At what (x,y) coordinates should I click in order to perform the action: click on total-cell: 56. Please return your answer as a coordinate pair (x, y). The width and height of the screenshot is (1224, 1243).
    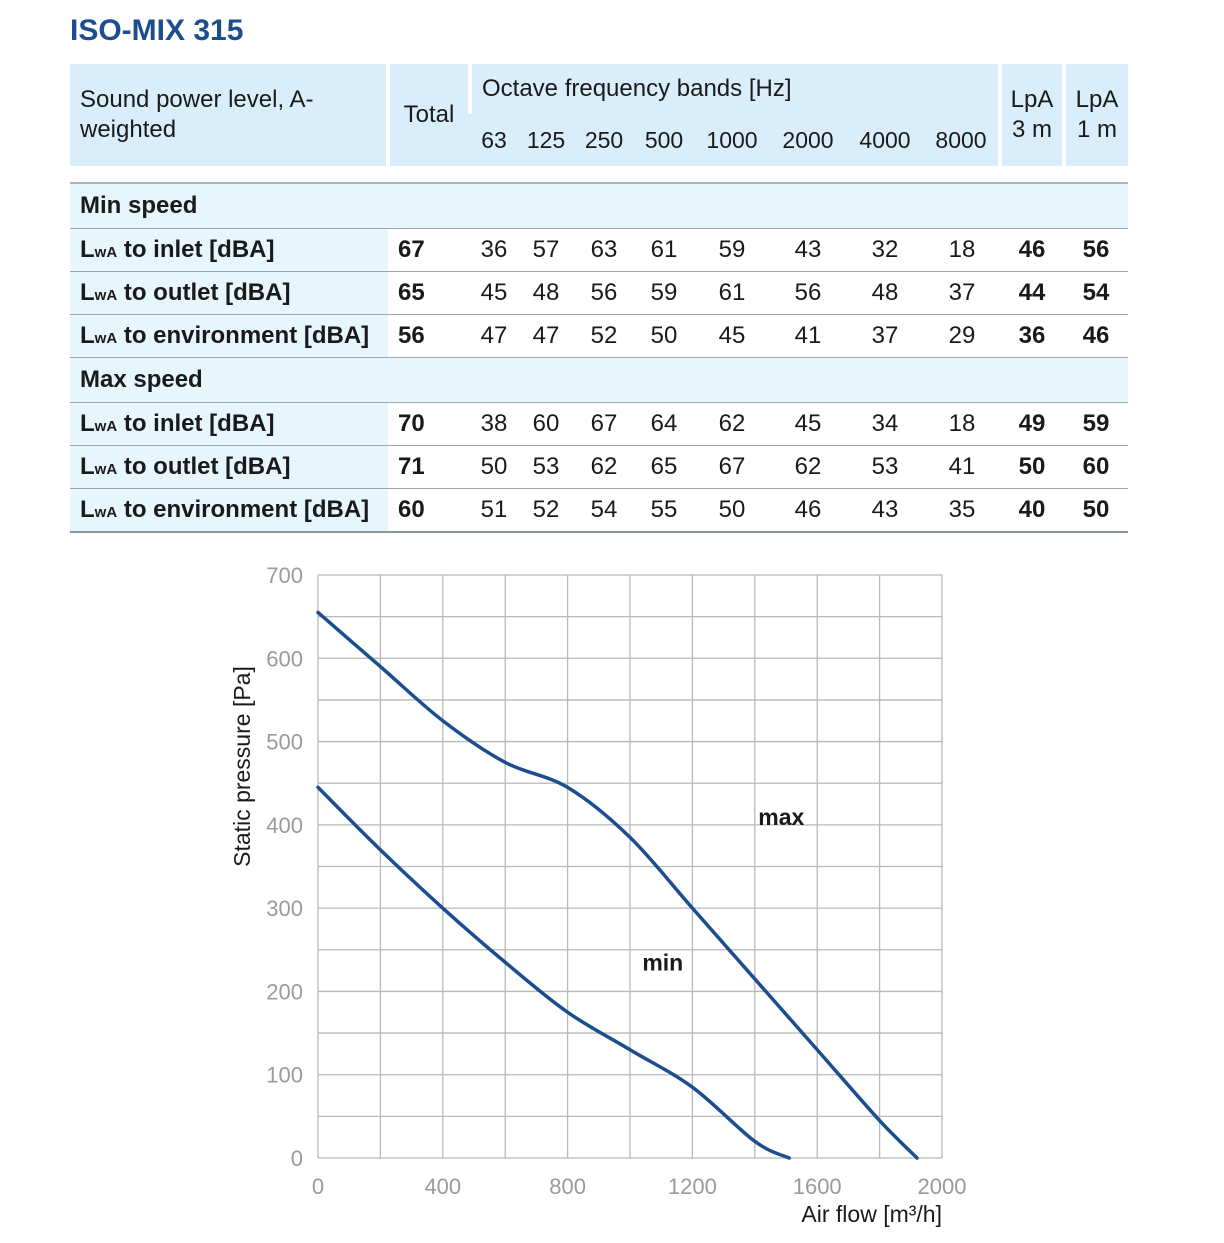
    Looking at the image, I should click on (429, 336).